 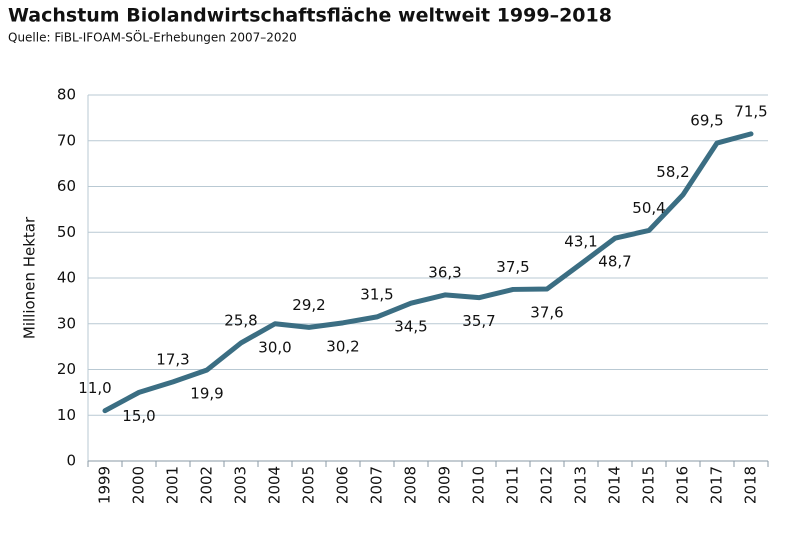 I want to click on data-label: 25,8, so click(x=240, y=320).